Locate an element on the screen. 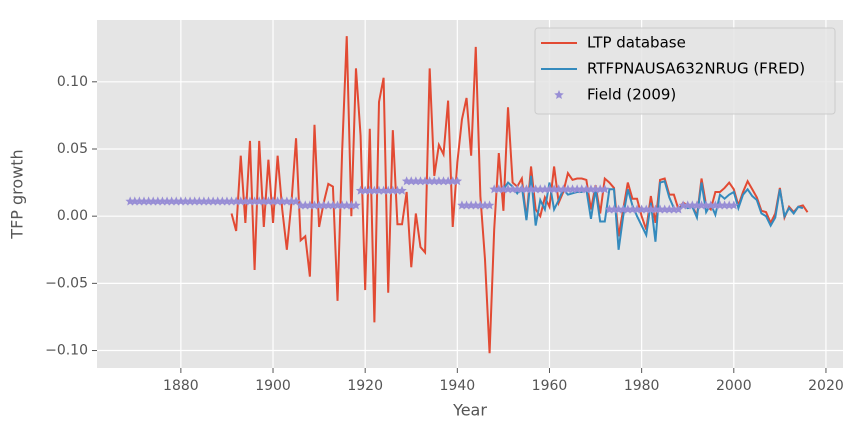  x-tick-label: 1960 is located at coordinates (550, 386).